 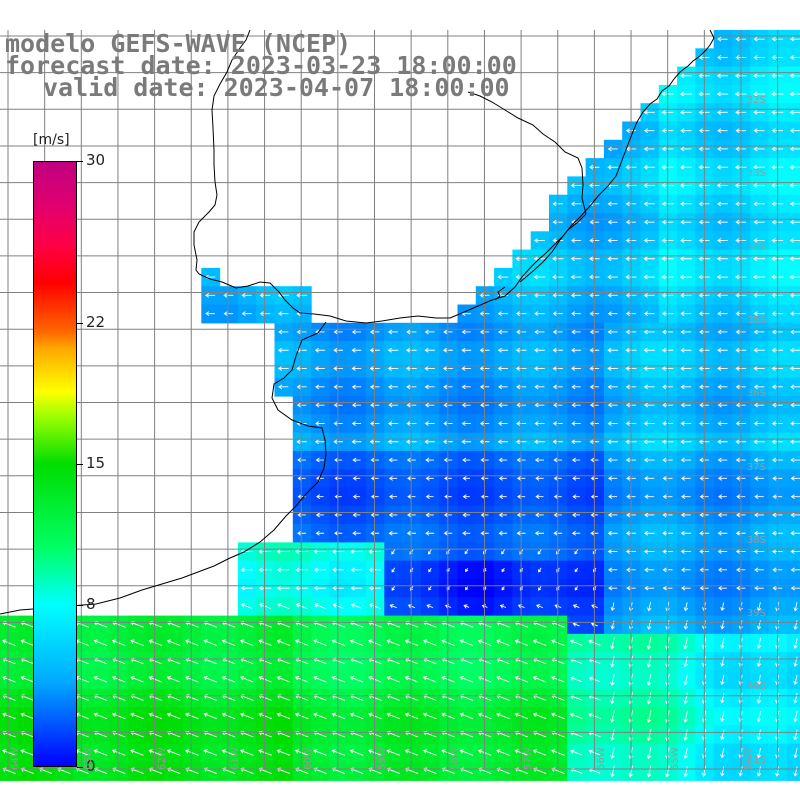 I want to click on latitude-label: 41S, so click(x=756, y=760).